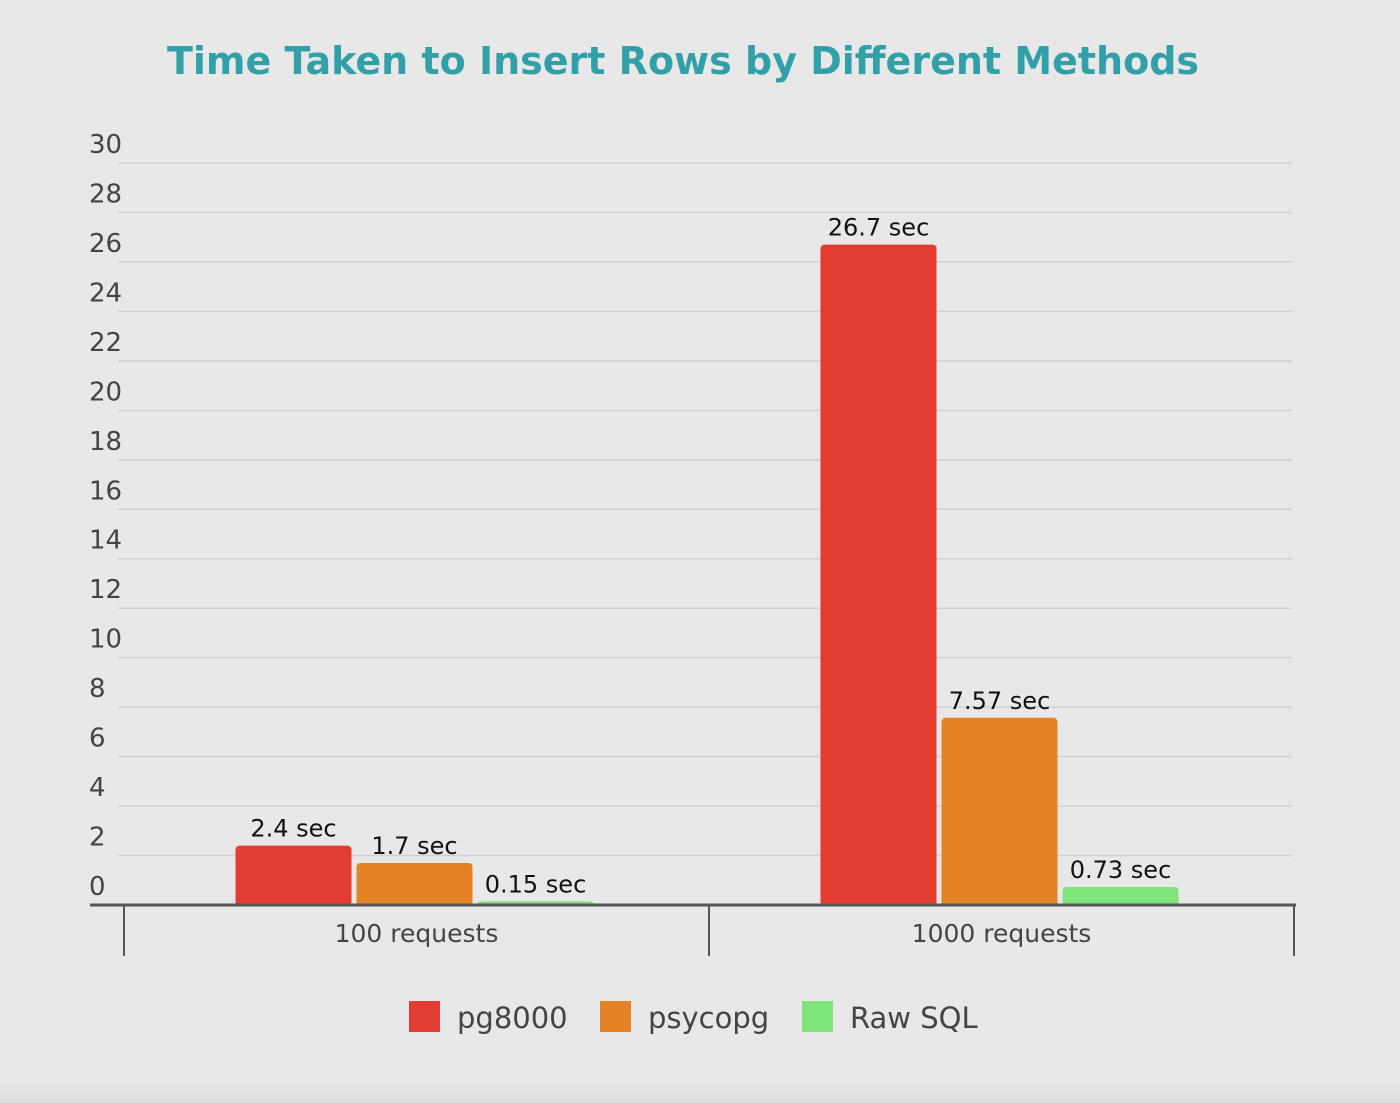 This screenshot has width=1400, height=1103. Describe the element at coordinates (105, 491) in the screenshot. I see `y-tick-label: 16` at that location.